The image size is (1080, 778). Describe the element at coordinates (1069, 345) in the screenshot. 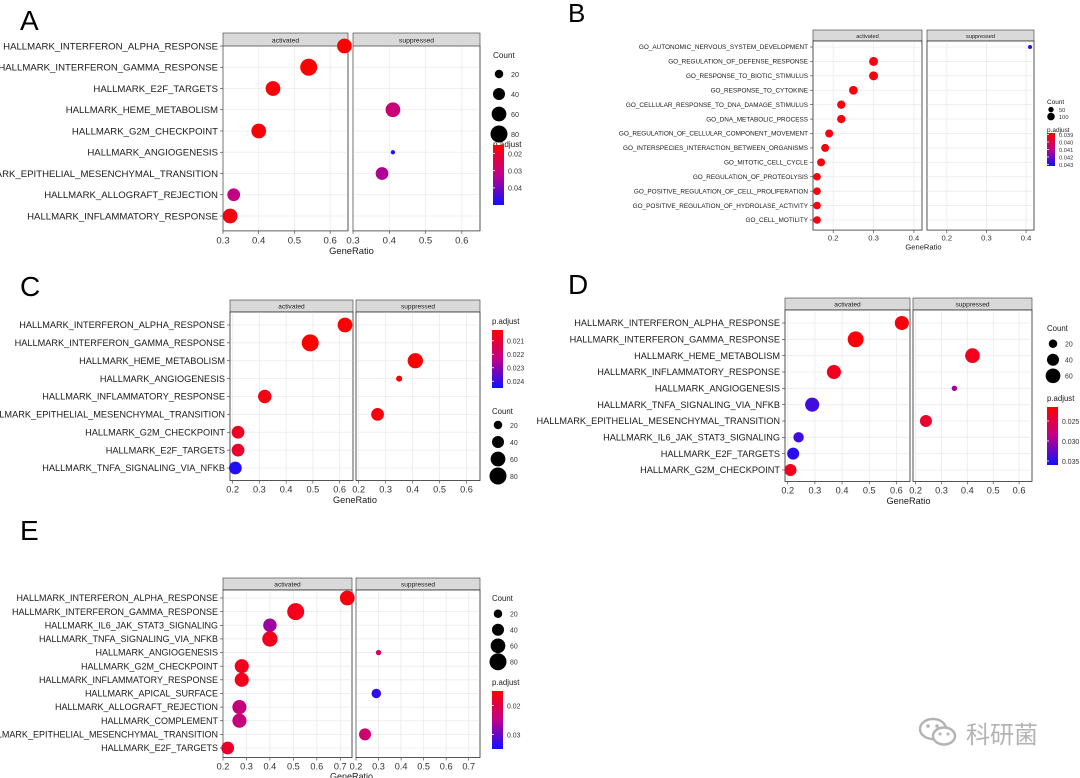

I see `count-legend-label: 20` at that location.